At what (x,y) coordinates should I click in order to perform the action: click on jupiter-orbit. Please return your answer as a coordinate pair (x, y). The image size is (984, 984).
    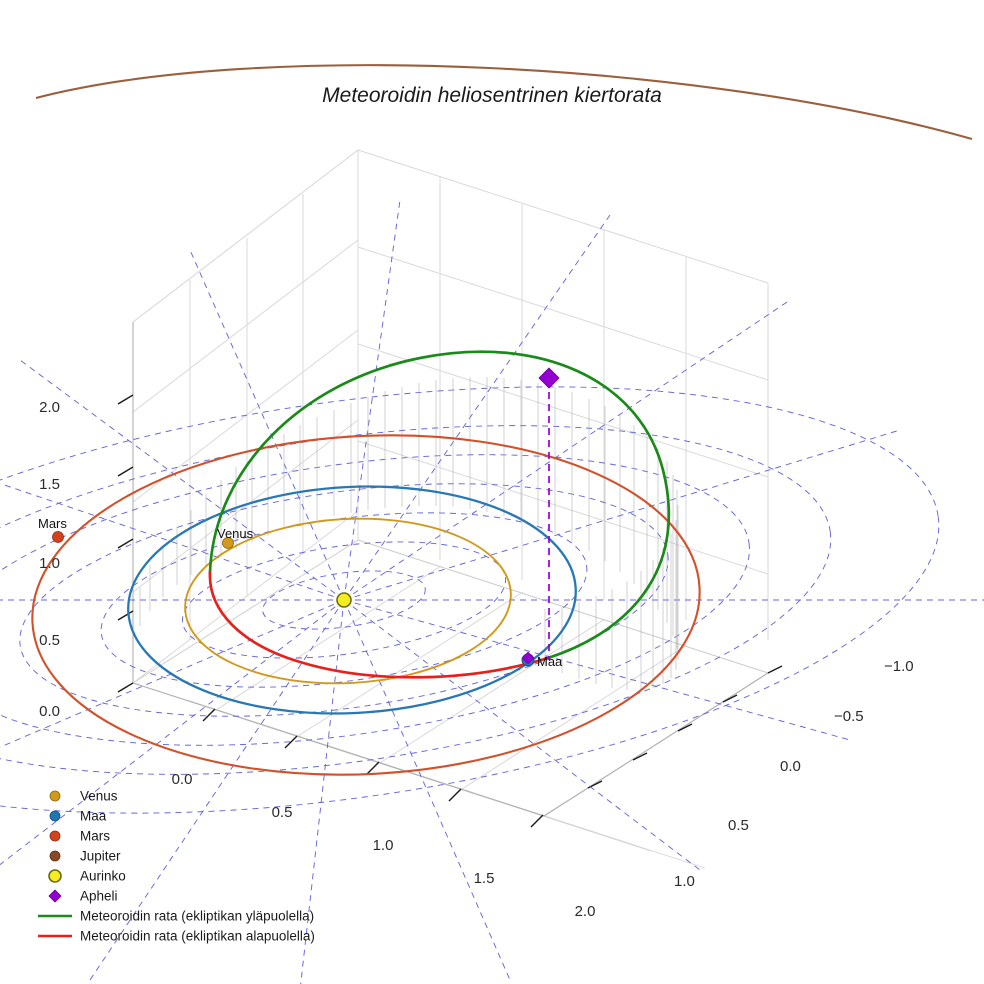
    Looking at the image, I should click on (504, 102).